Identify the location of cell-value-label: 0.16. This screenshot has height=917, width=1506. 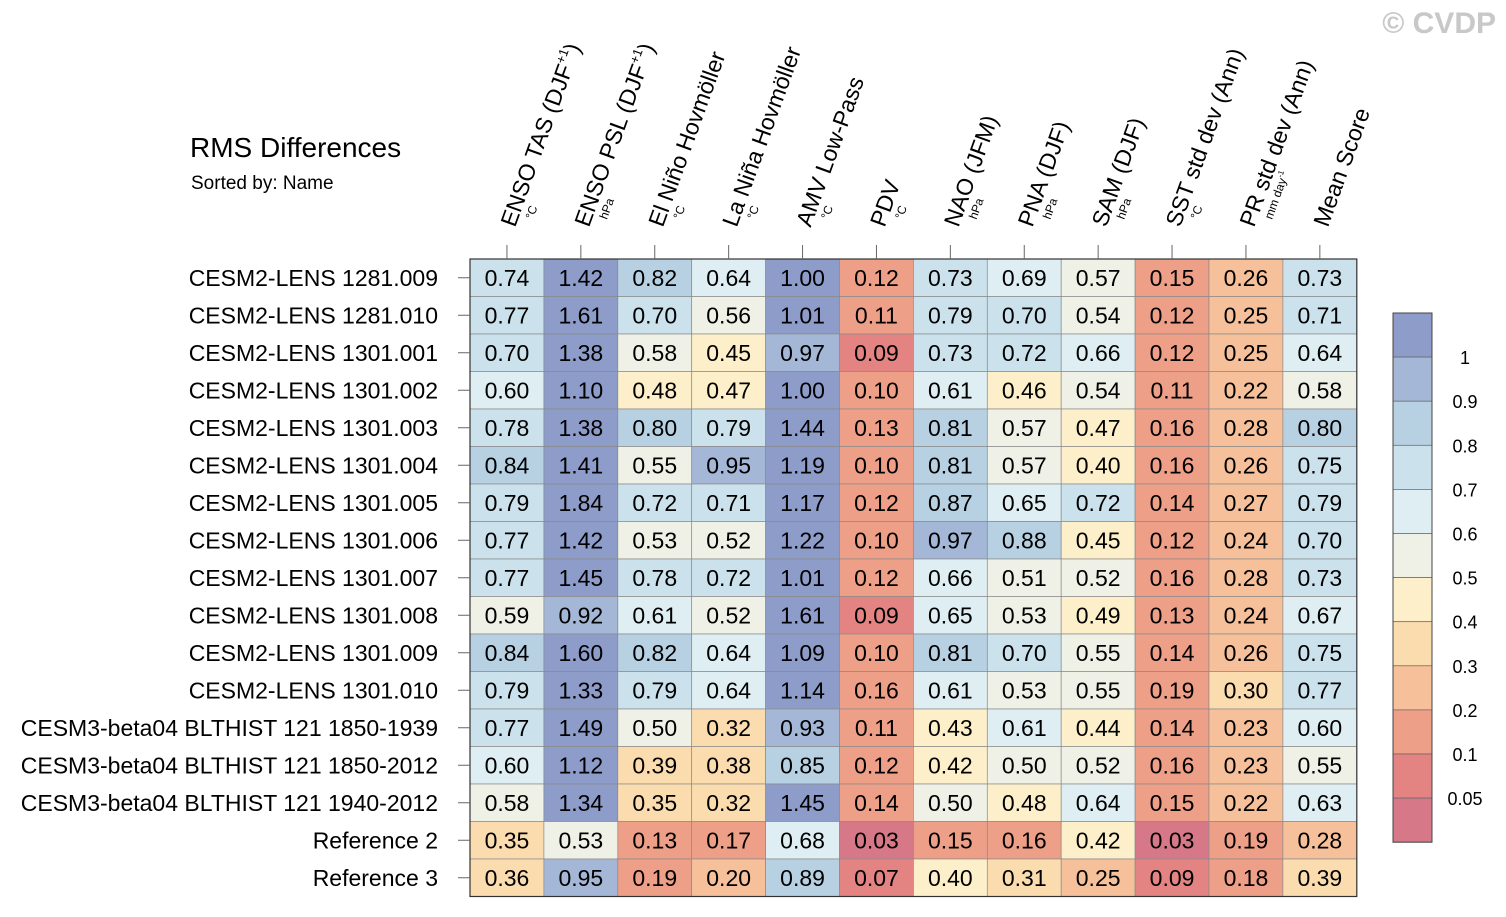
(876, 690).